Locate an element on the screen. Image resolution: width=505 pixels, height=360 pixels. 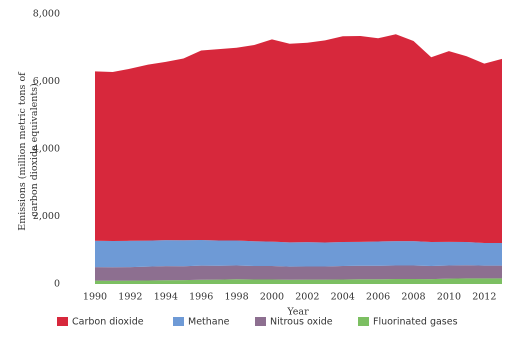
x-tick-label: 2012 is located at coordinates (484, 297).